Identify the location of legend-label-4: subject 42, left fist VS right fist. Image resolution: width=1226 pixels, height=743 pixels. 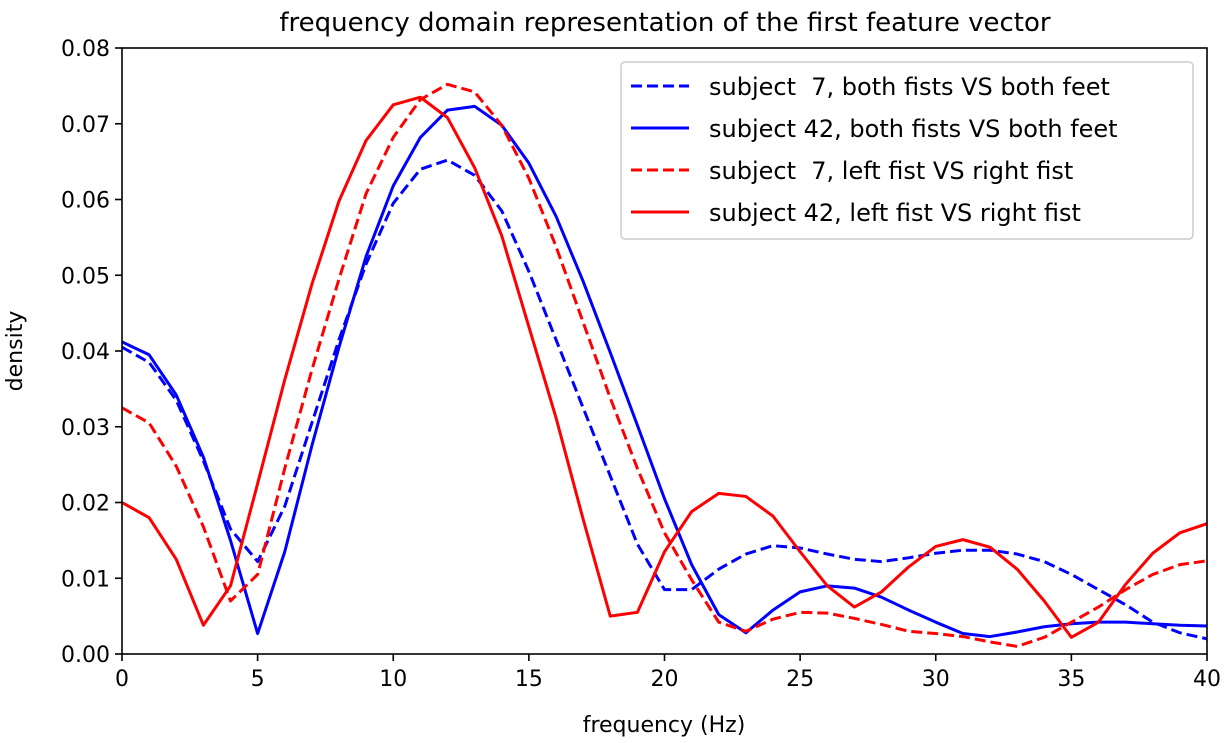
(895, 213).